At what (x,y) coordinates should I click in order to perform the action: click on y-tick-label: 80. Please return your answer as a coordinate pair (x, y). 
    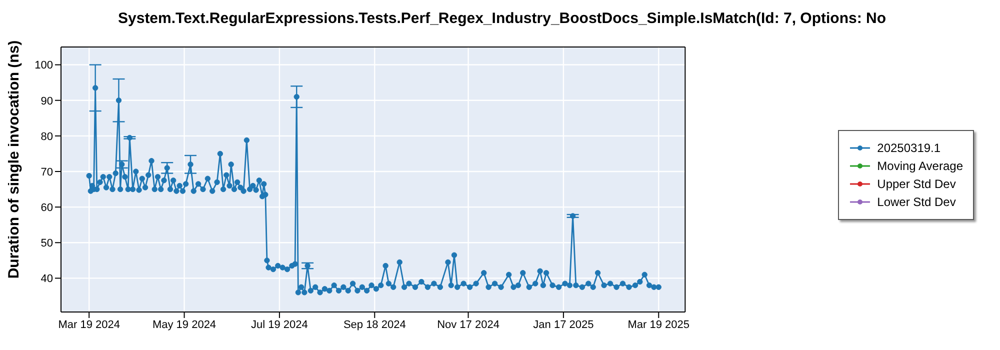
    Looking at the image, I should click on (46, 136).